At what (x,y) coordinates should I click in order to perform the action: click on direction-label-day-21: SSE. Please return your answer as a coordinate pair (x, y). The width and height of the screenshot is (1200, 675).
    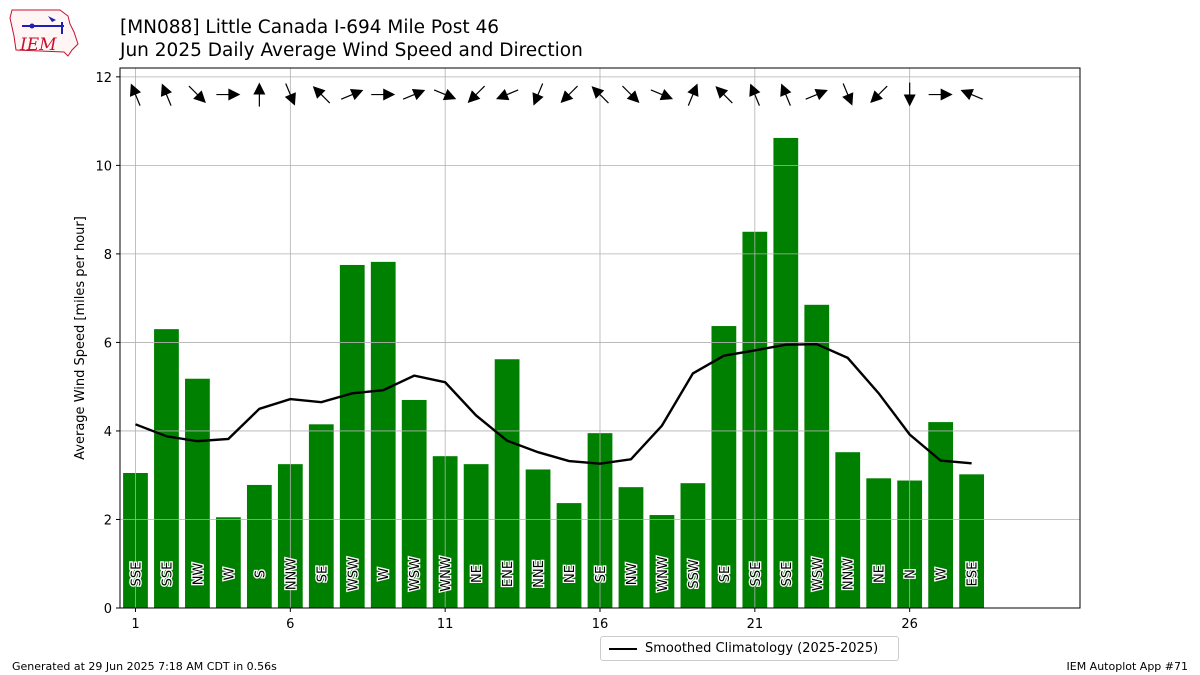
    Looking at the image, I should click on (756, 574).